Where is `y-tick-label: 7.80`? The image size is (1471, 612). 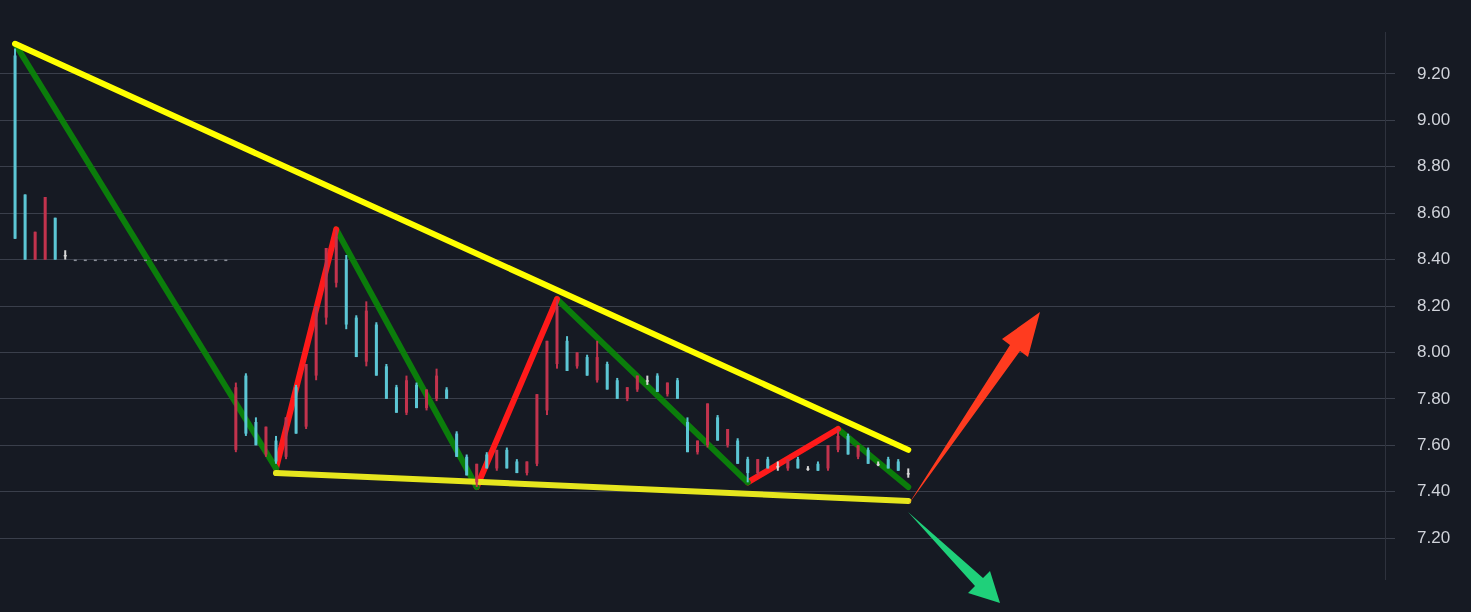 y-tick-label: 7.80 is located at coordinates (1434, 398).